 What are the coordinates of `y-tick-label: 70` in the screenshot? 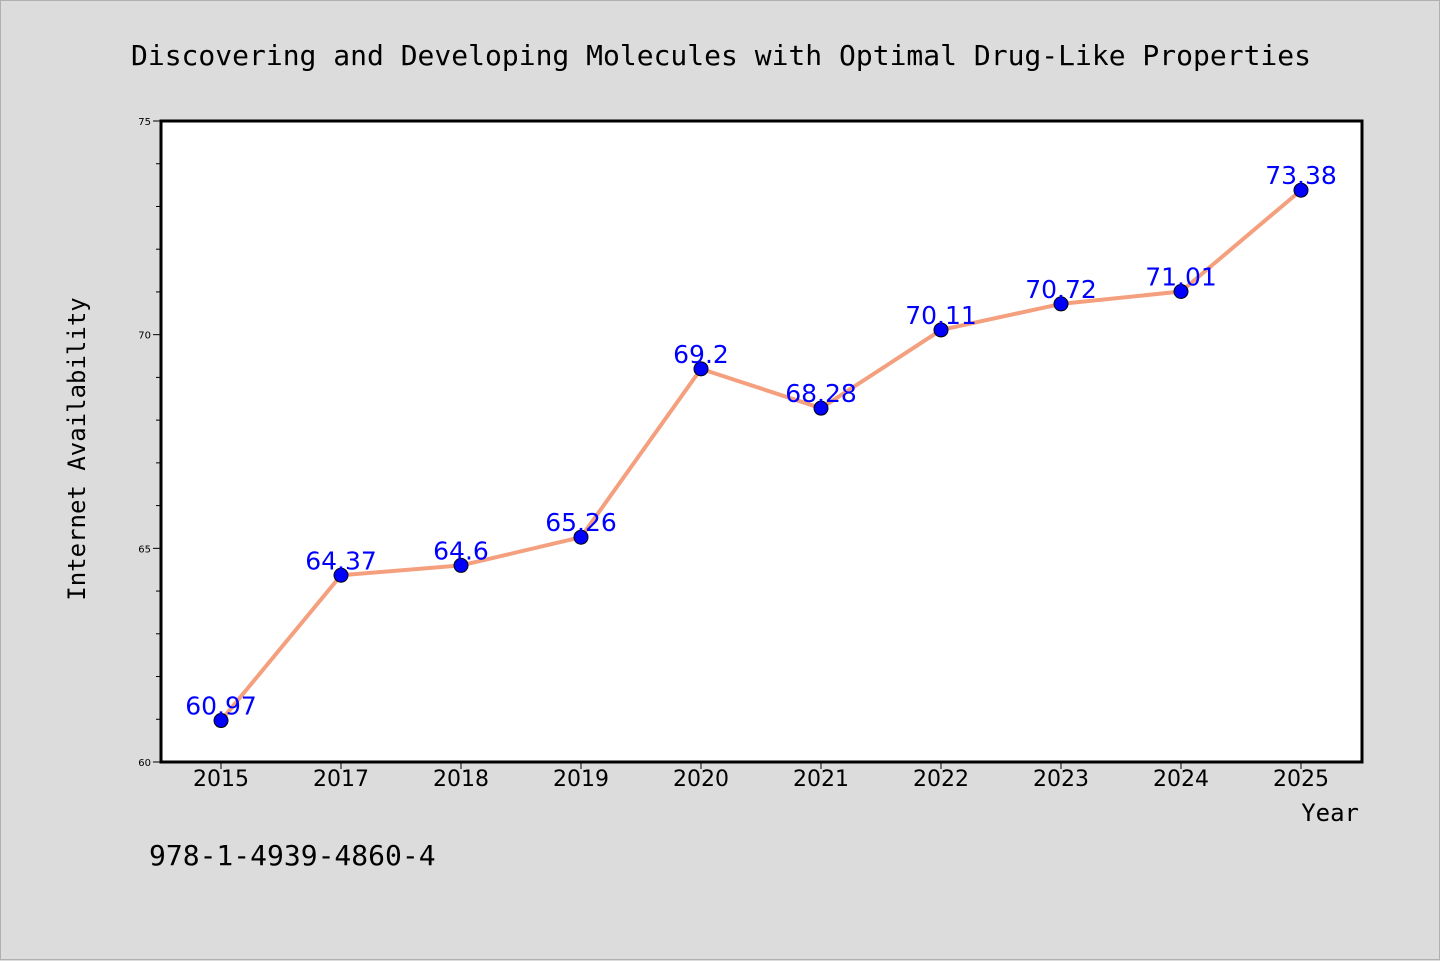 It's located at (144, 336).